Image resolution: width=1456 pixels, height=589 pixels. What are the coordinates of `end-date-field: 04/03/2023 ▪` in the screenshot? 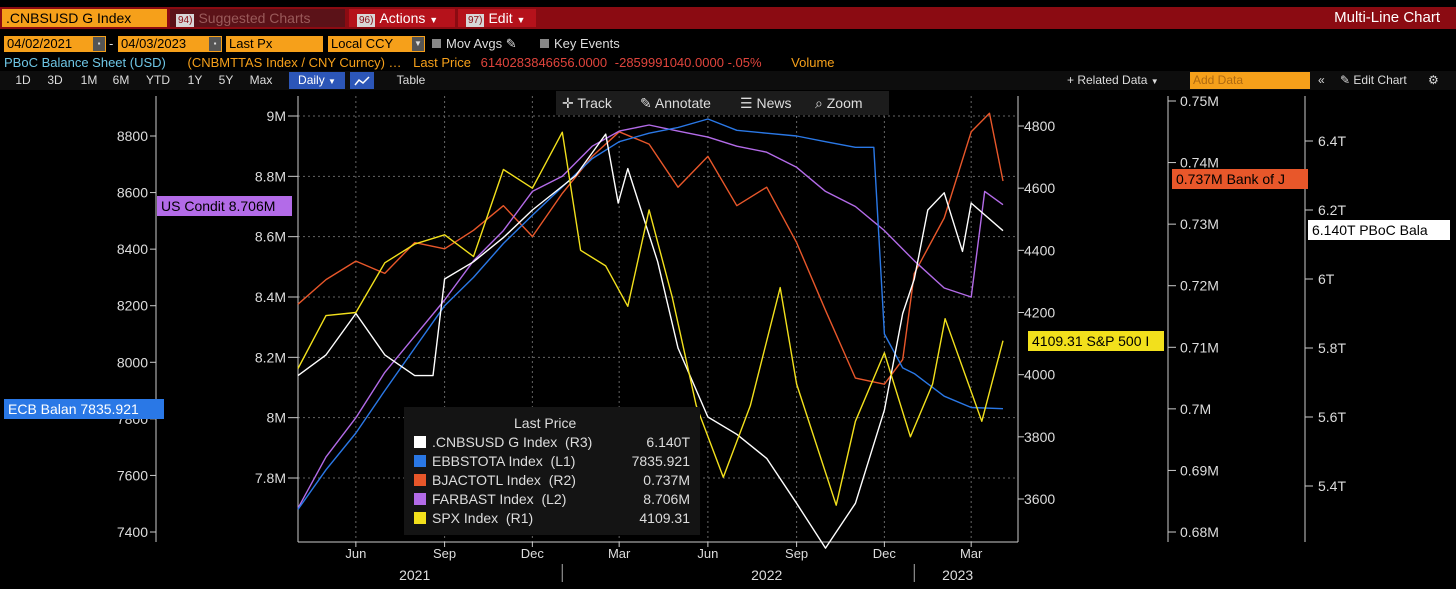 It's located at (170, 44).